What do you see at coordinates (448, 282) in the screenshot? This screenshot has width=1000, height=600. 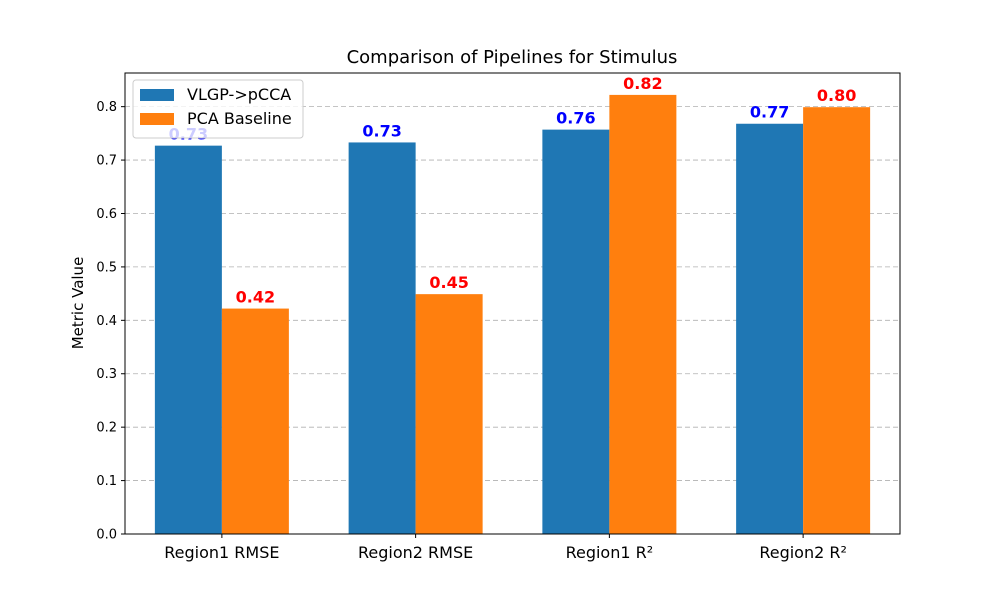 I see `data-label: 0.45` at bounding box center [448, 282].